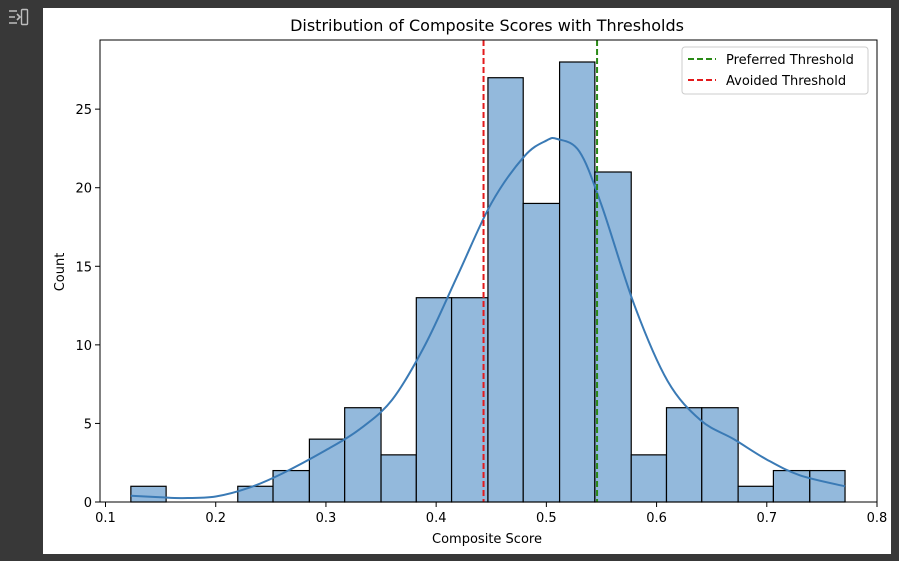 The width and height of the screenshot is (899, 561). What do you see at coordinates (766, 518) in the screenshot?
I see `x-tick-label: 0.7` at bounding box center [766, 518].